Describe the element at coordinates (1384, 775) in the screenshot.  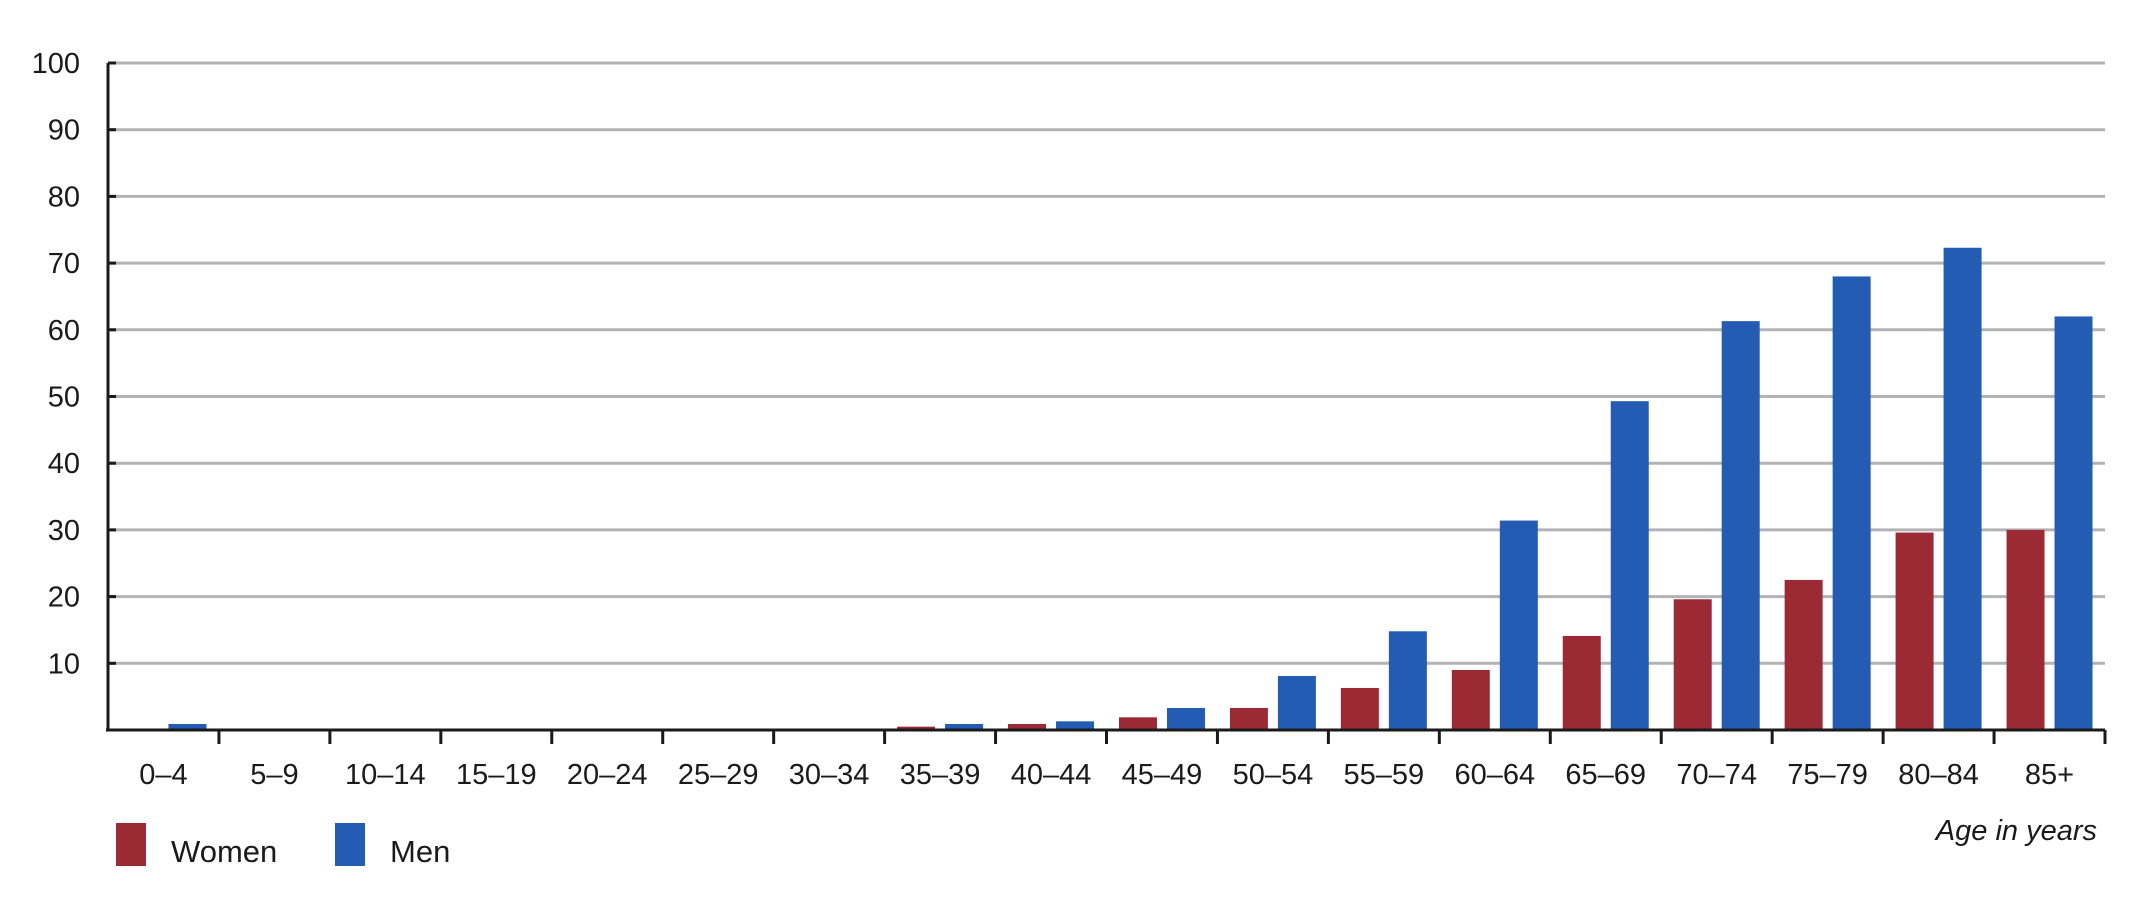
I see `x-tick-label: 55–59` at that location.